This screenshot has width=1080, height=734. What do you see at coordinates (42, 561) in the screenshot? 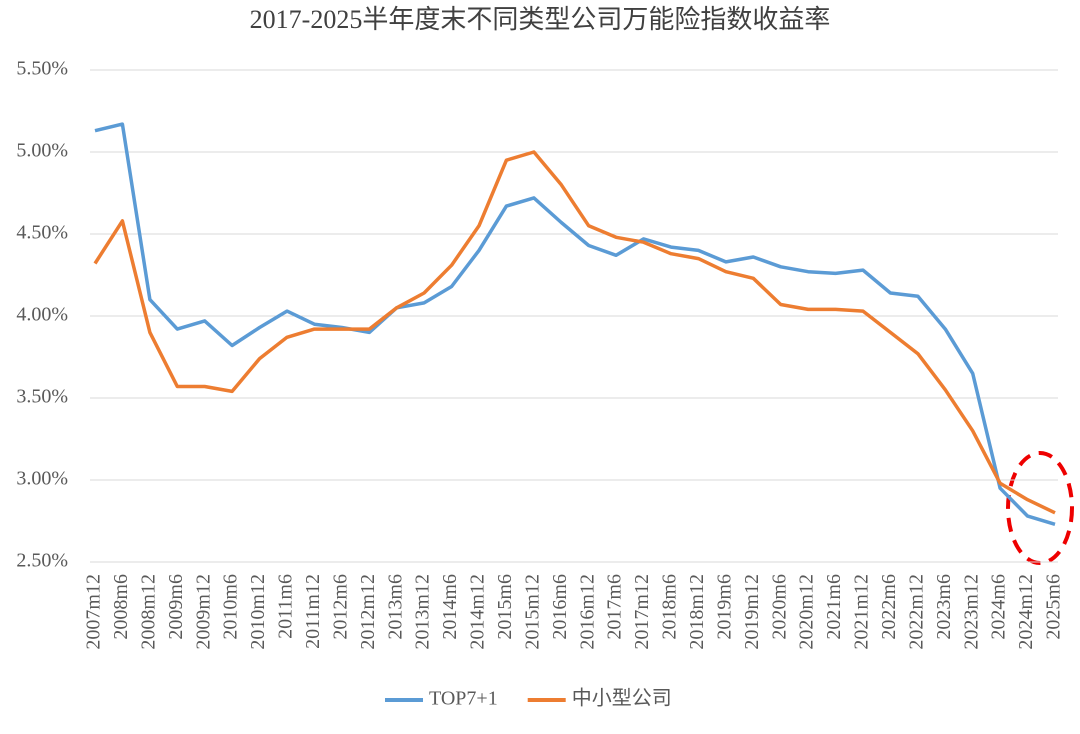
I see `y-tick-label: 2.50%` at bounding box center [42, 561].